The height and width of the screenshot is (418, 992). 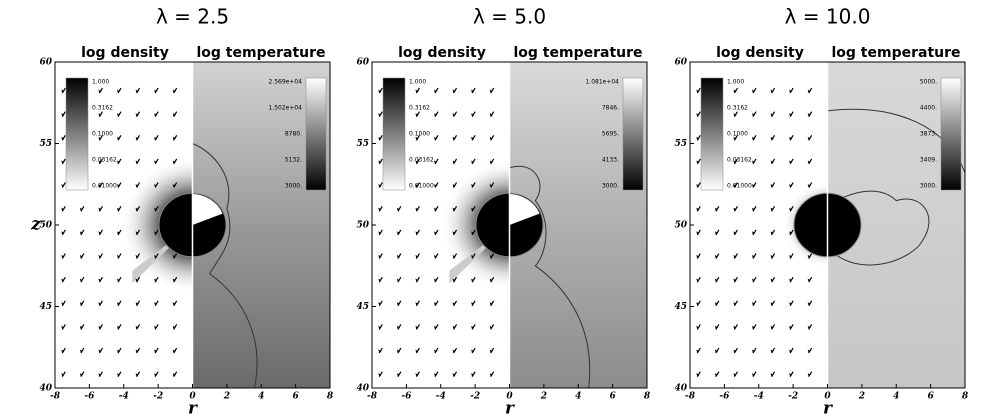 What do you see at coordinates (192, 397) in the screenshot?
I see `x-tick-label: 0` at bounding box center [192, 397].